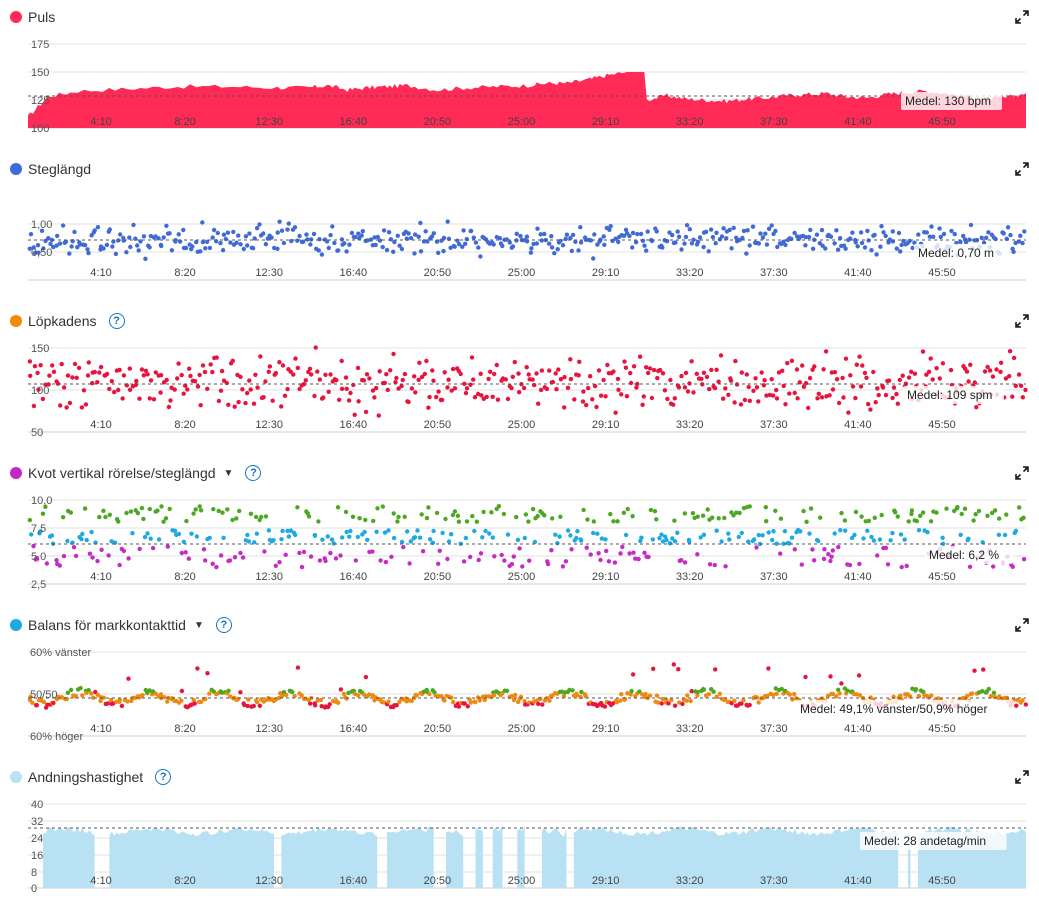 The image size is (1039, 912). Describe the element at coordinates (136, 473) in the screenshot. I see `chart-title-kvot: Kvot vertikal rörelse/steglängd ▼?` at that location.